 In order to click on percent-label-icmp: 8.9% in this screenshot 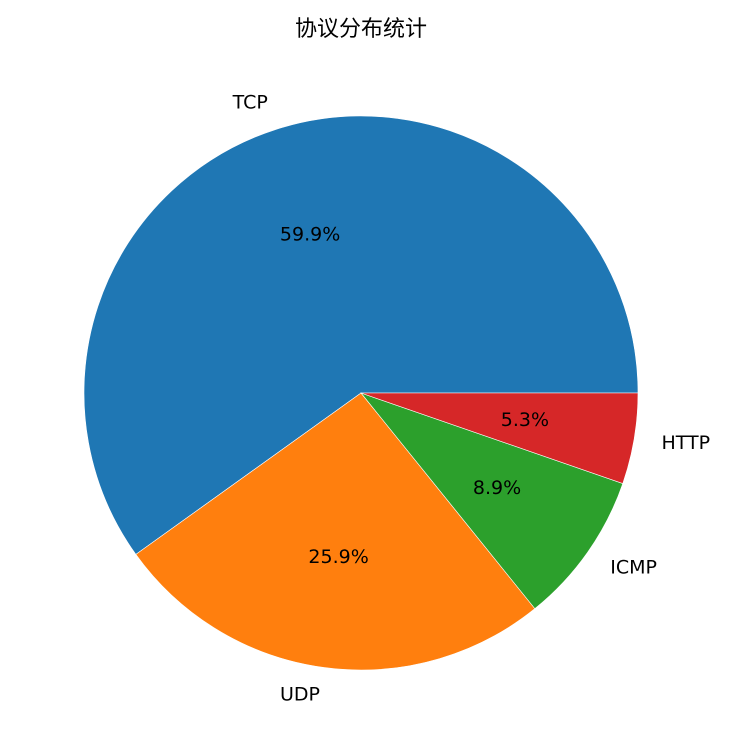, I will do `click(497, 488)`.